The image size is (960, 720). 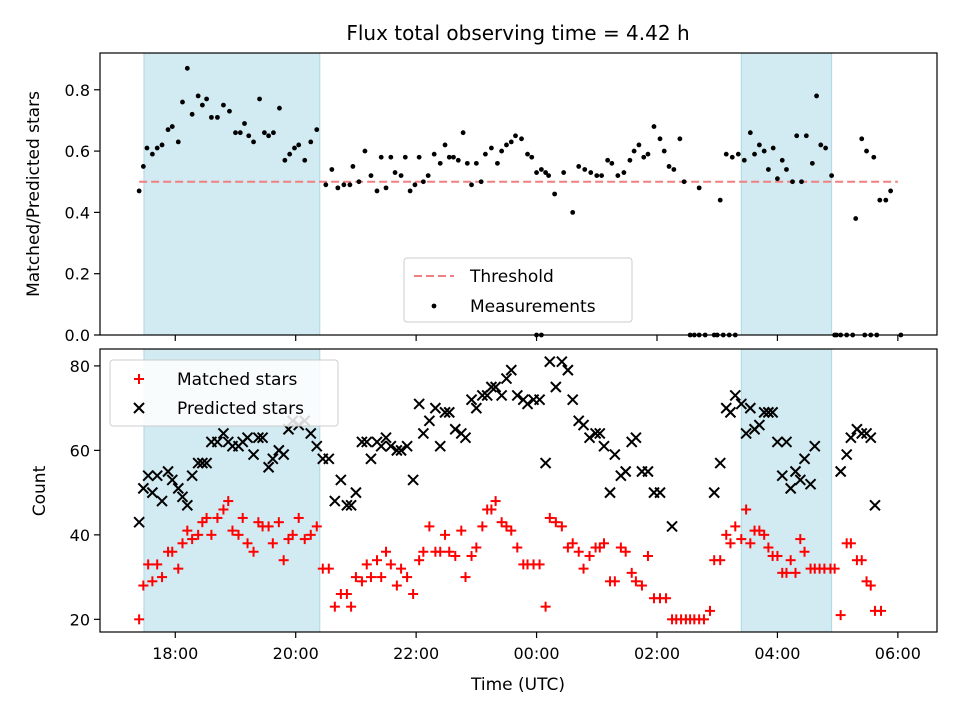 What do you see at coordinates (80, 619) in the screenshot?
I see `bottom-ytick-label: 20` at bounding box center [80, 619].